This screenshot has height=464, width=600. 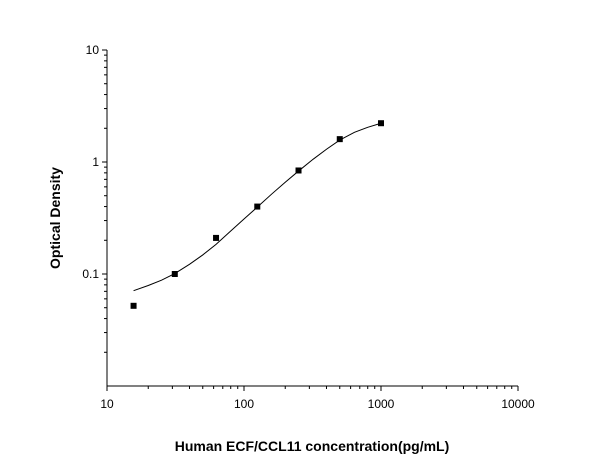 What do you see at coordinates (107, 404) in the screenshot?
I see `x-tick-label-0: 10` at bounding box center [107, 404].